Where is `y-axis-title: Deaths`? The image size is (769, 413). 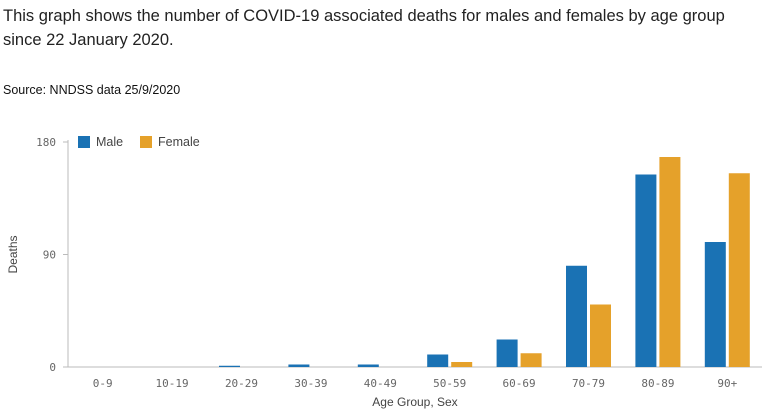 y-axis-title: Deaths is located at coordinates (13, 254).